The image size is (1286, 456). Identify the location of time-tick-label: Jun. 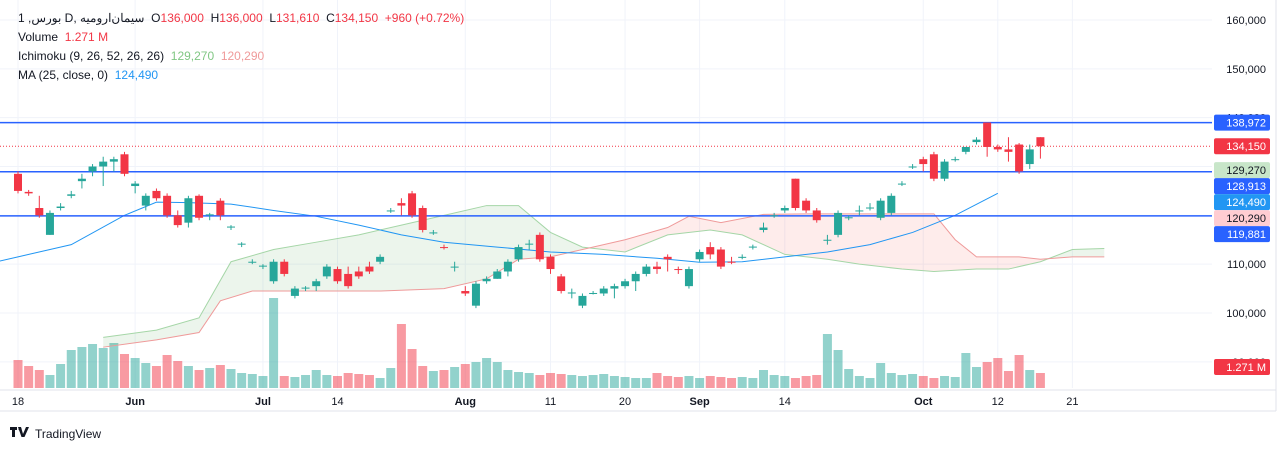
(135, 402).